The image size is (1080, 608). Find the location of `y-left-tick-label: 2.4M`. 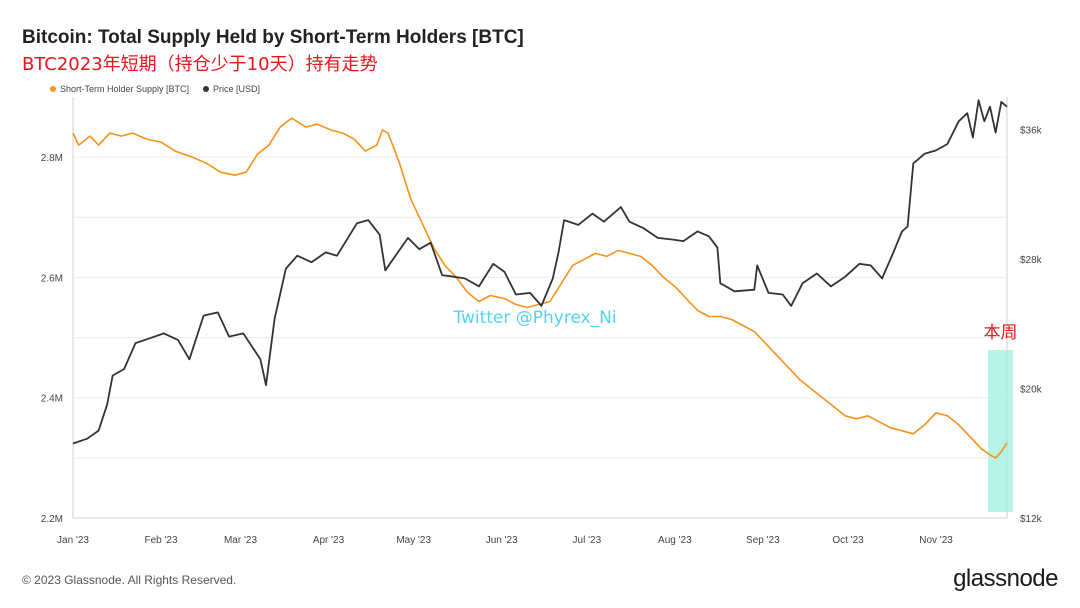

y-left-tick-label: 2.4M is located at coordinates (52, 399).